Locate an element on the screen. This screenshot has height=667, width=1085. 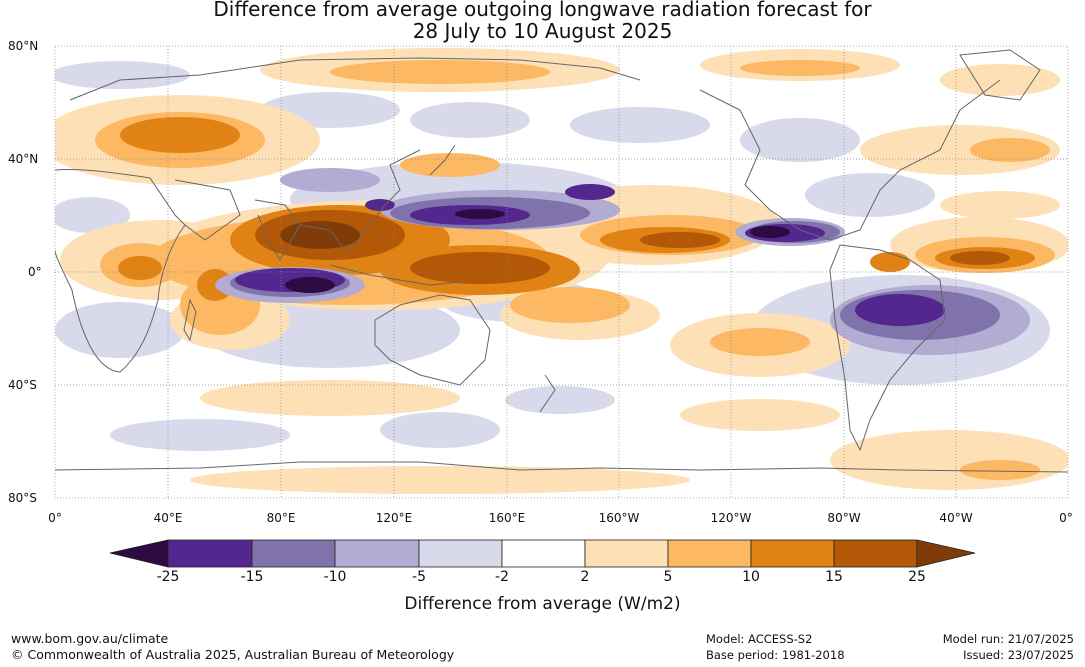
lon-label-80e: 80°E is located at coordinates (281, 518).